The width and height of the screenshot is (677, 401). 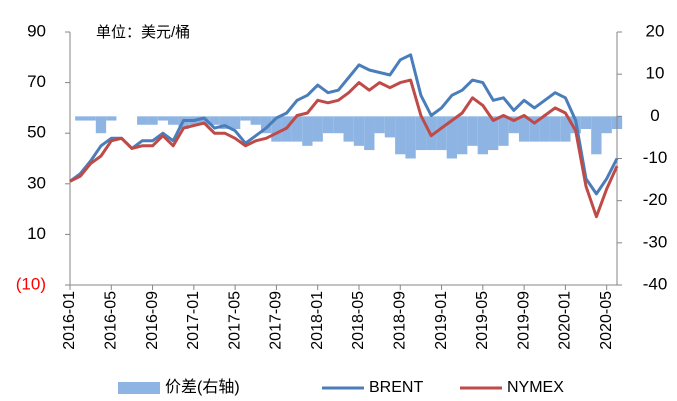 I want to click on x-tick-label: 2017-01, so click(x=193, y=320).